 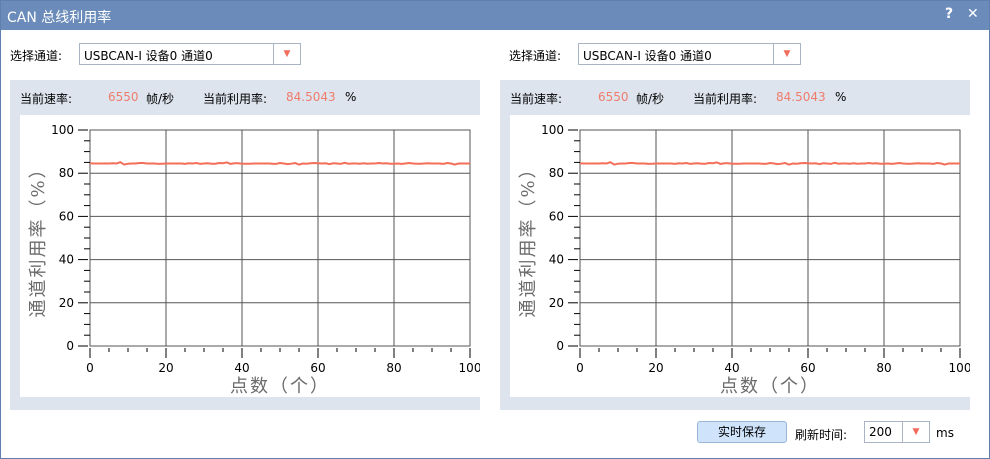 I want to click on refresh-unit: ms, so click(x=945, y=433).